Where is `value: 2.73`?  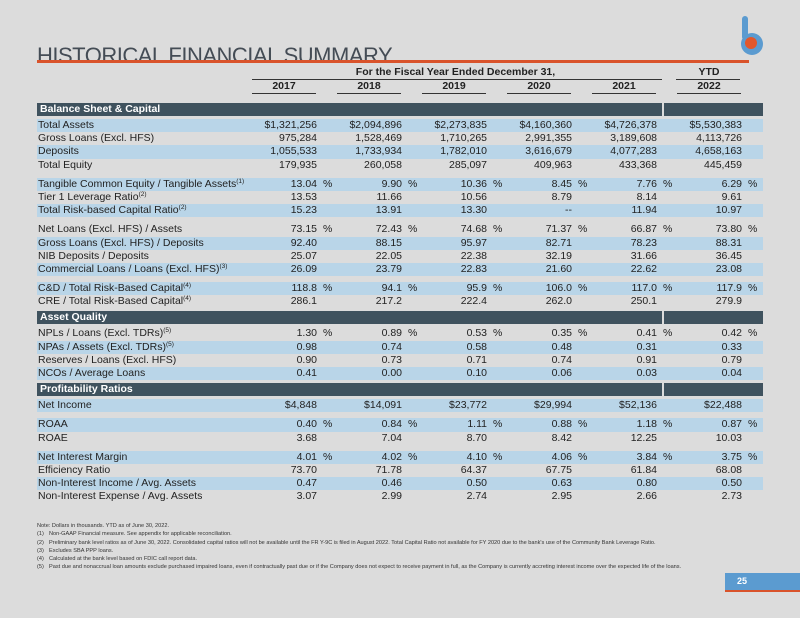
value: 2.73 is located at coordinates (731, 496).